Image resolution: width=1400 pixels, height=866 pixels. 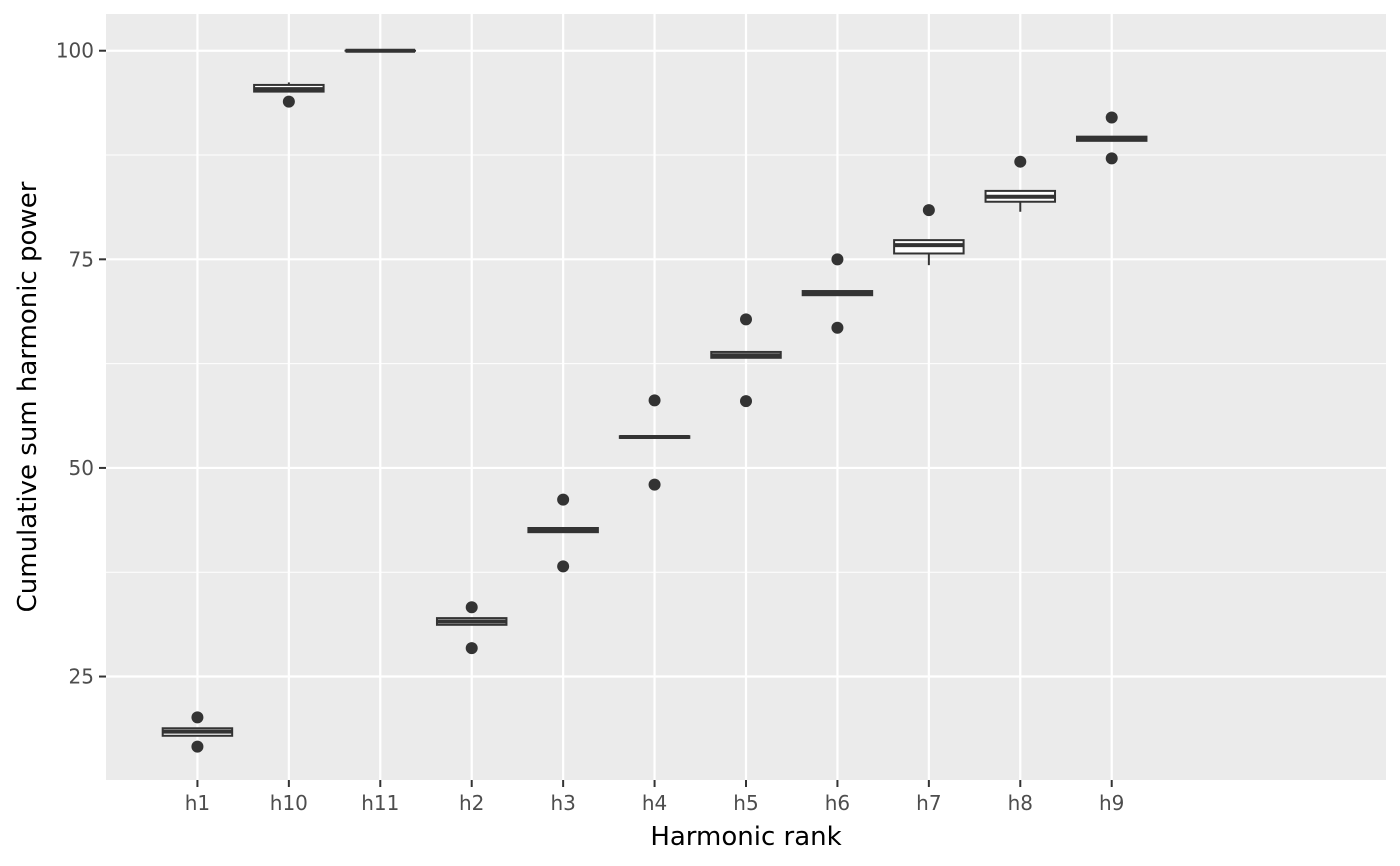 What do you see at coordinates (75, 51) in the screenshot?
I see `y-tick-label: 100` at bounding box center [75, 51].